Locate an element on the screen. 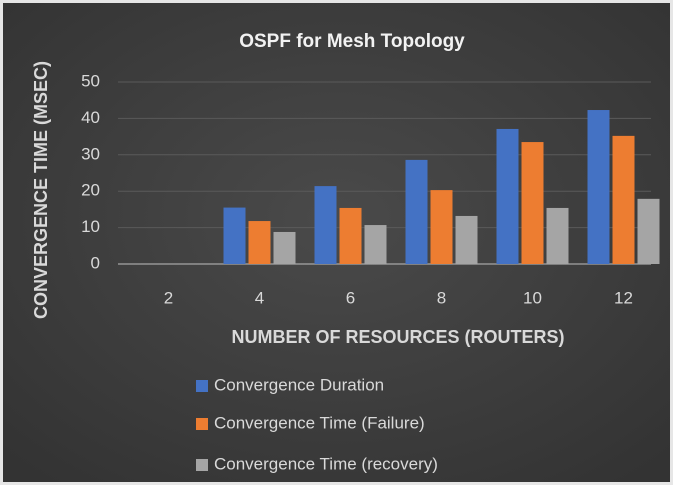 The image size is (673, 485). x-tick-label: 8 is located at coordinates (441, 297).